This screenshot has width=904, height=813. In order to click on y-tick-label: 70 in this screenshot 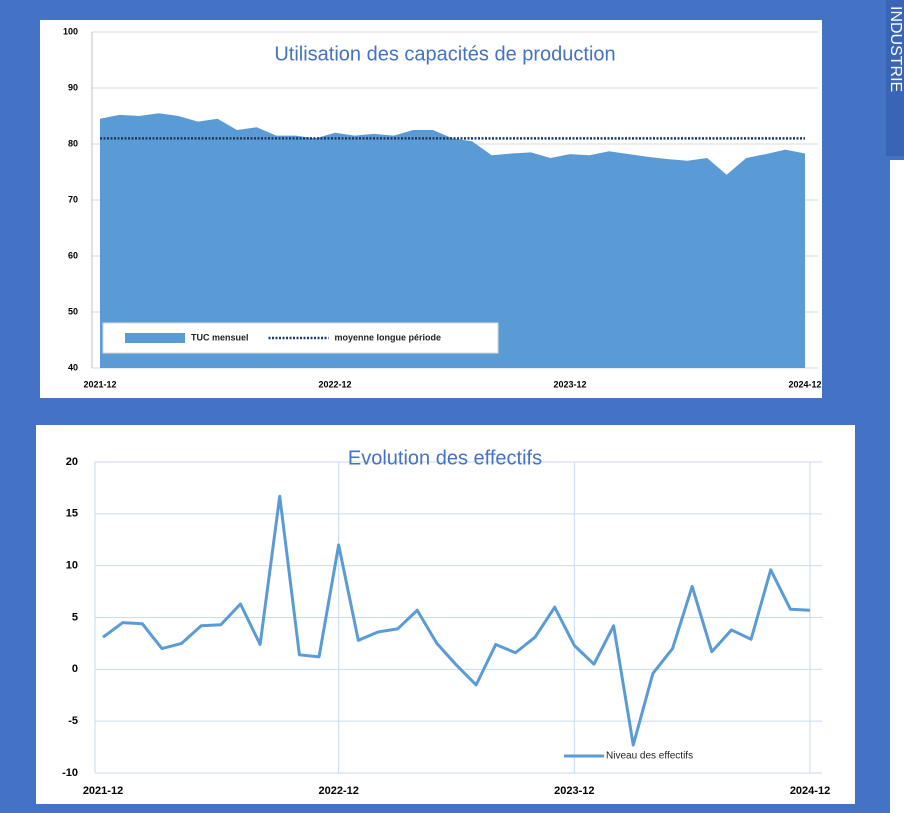, I will do `click(73, 199)`.